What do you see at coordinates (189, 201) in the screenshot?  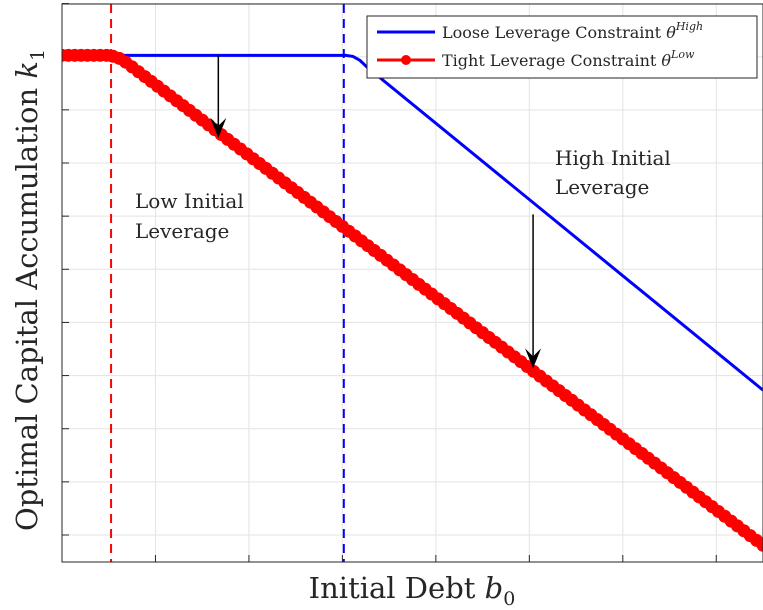 I see `annotation-low-line-1: Low Initial` at bounding box center [189, 201].